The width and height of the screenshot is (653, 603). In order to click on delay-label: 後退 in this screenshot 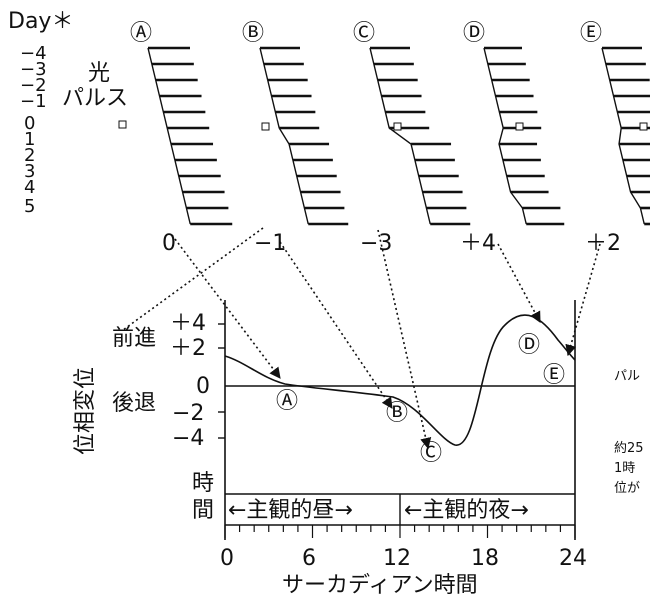, I will do `click(134, 403)`.